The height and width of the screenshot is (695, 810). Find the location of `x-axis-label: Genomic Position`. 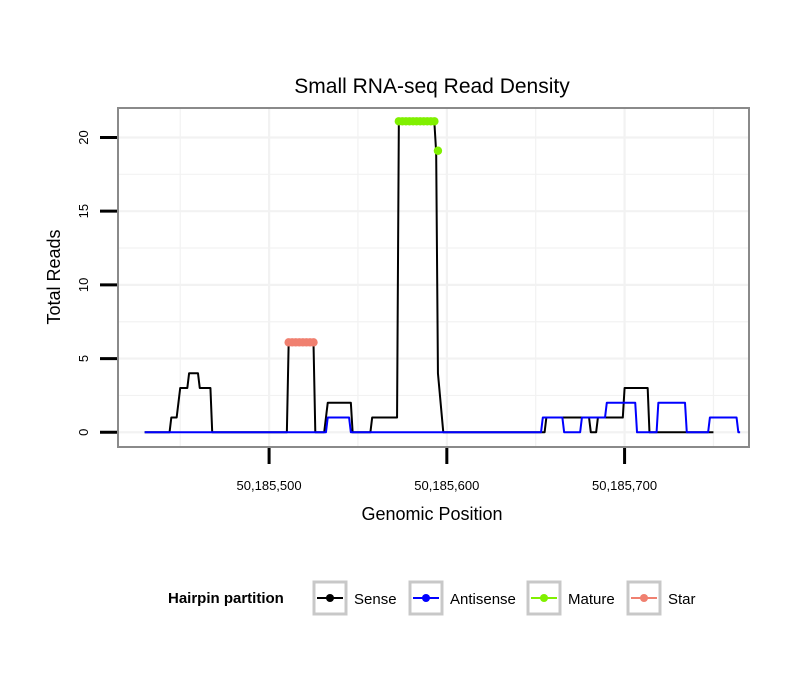

x-axis-label: Genomic Position is located at coordinates (431, 514).